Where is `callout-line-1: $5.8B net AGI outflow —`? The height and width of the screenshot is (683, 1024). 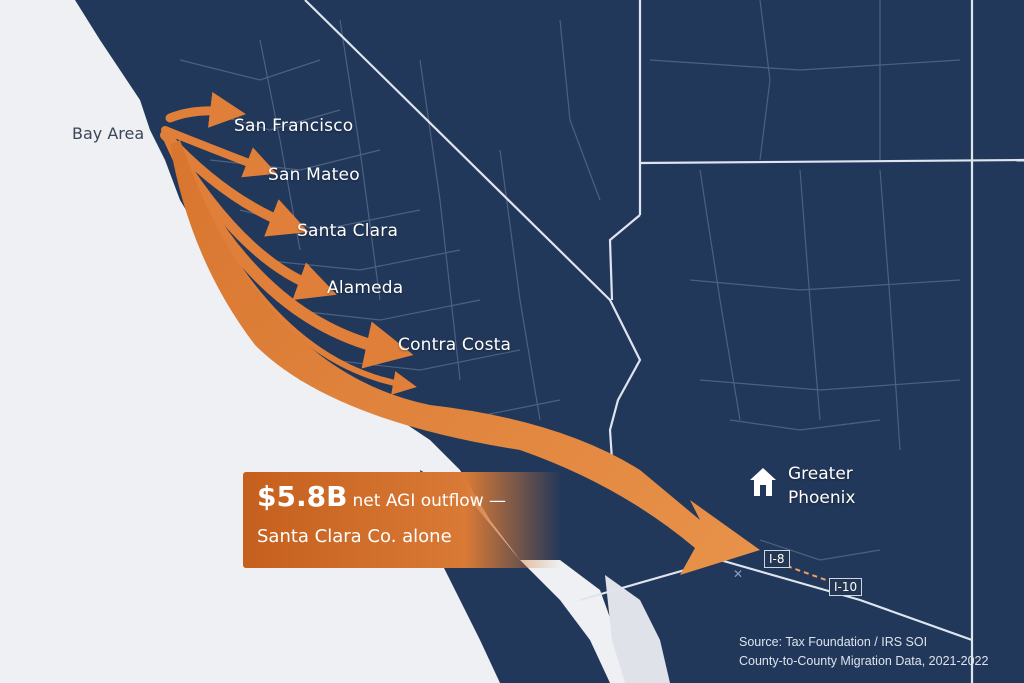 callout-line-1: $5.8B net AGI outflow — is located at coordinates (381, 496).